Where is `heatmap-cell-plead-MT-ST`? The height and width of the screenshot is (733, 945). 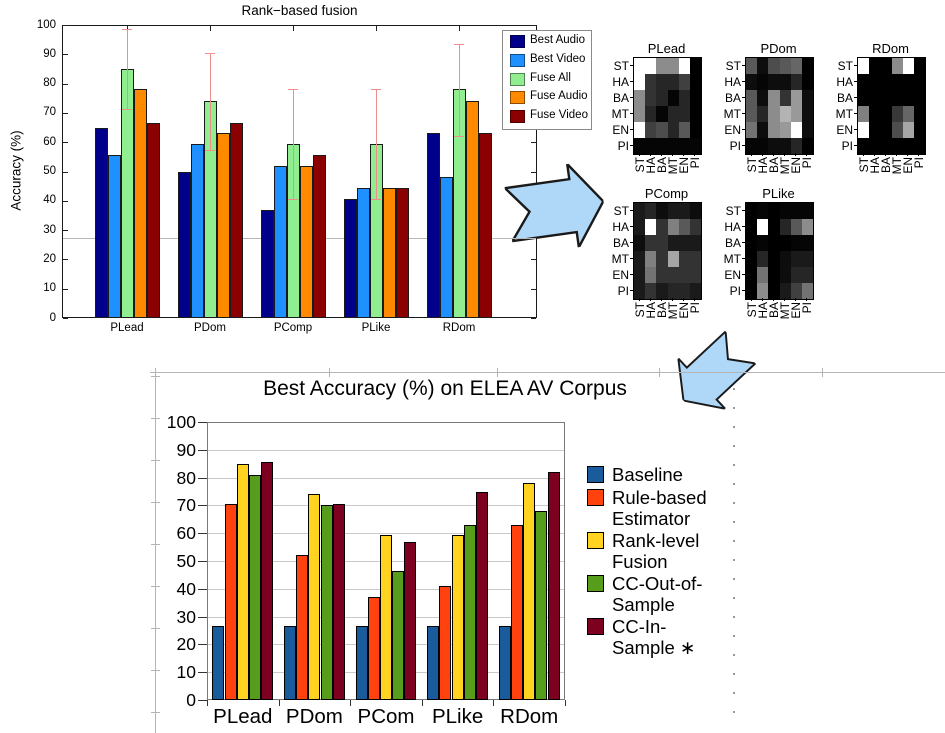
heatmap-cell-plead-MT-ST is located at coordinates (640, 114).